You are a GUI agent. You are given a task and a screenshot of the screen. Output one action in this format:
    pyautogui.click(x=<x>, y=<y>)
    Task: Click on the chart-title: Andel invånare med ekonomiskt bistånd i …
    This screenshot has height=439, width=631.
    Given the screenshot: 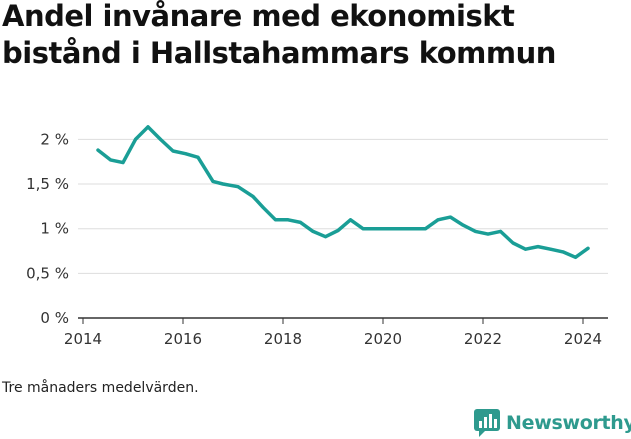 What is the action you would take?
    pyautogui.click(x=279, y=35)
    